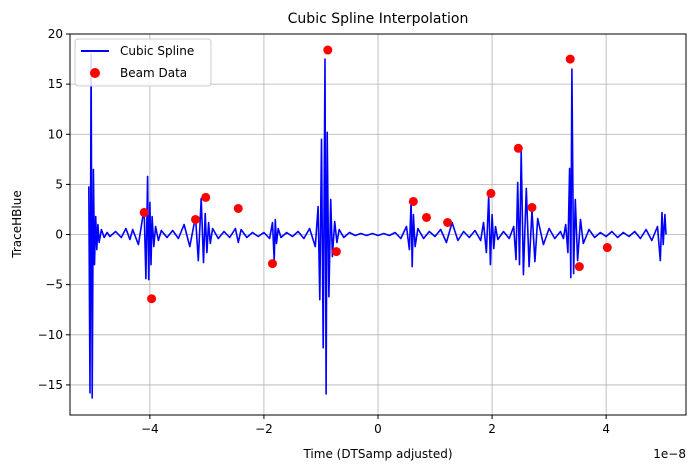 This screenshot has width=698, height=470. What do you see at coordinates (492, 429) in the screenshot?
I see `x-tick-label: 2` at bounding box center [492, 429].